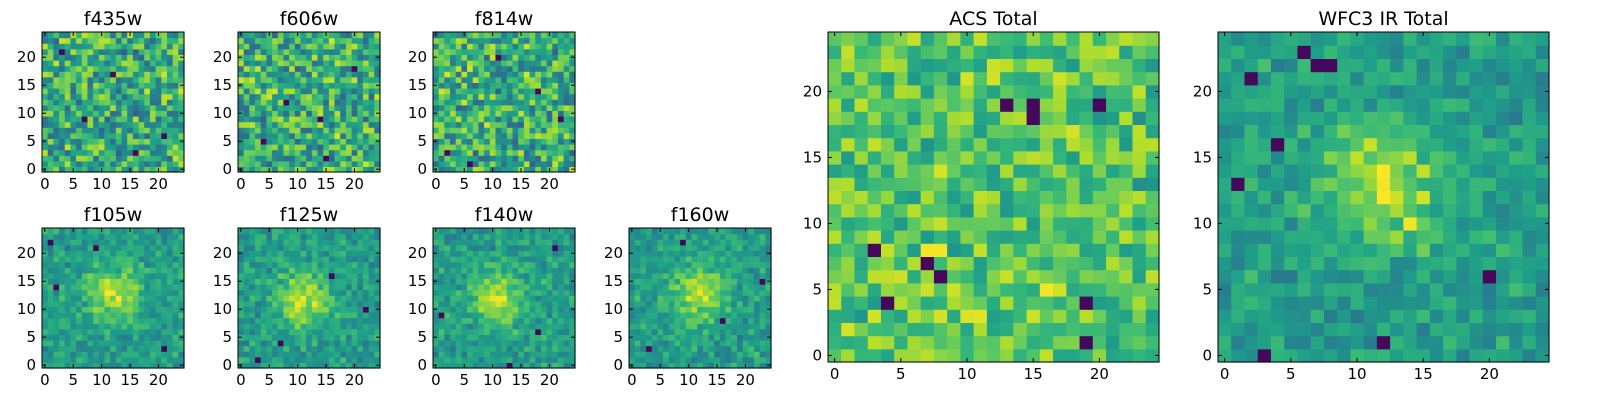  I want to click on y-tick-label: 10, so click(26, 309).